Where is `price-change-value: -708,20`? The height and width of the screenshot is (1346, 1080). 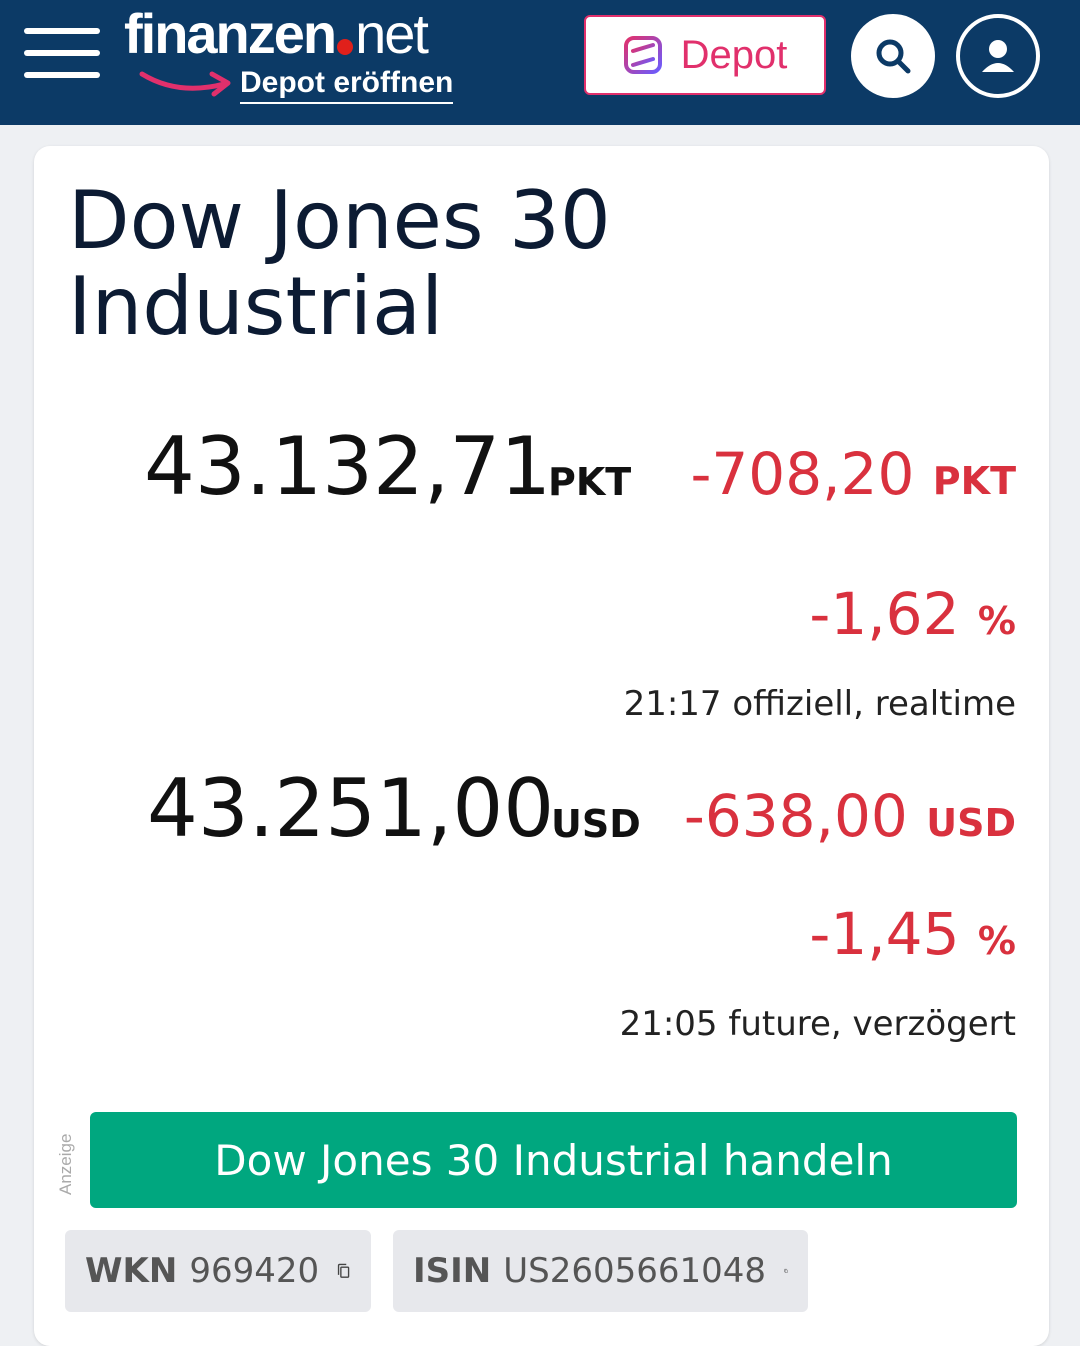 price-change-value: -708,20 is located at coordinates (802, 474).